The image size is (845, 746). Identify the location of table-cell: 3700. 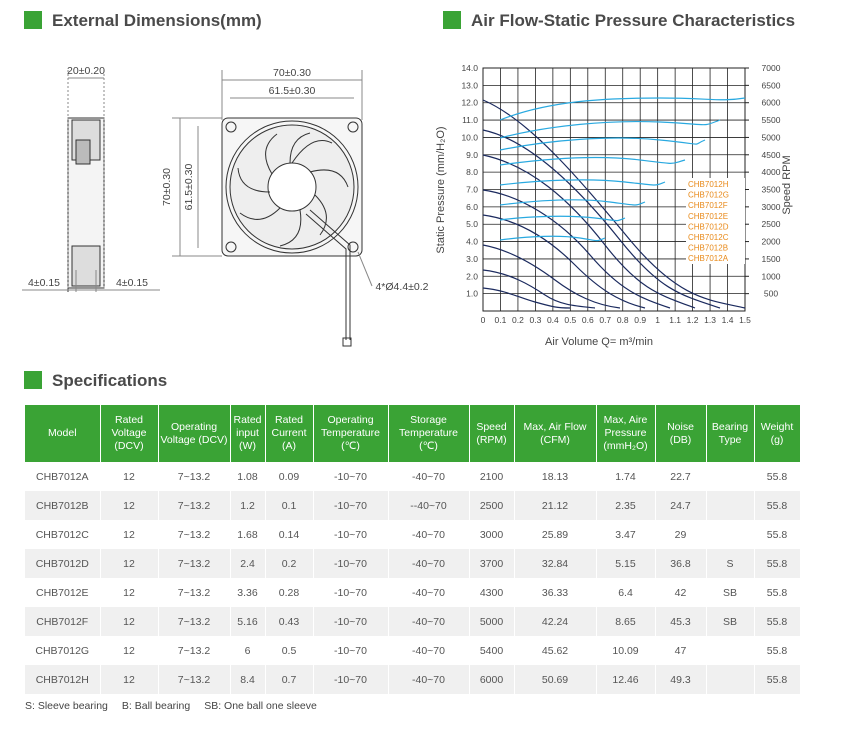
(492, 563).